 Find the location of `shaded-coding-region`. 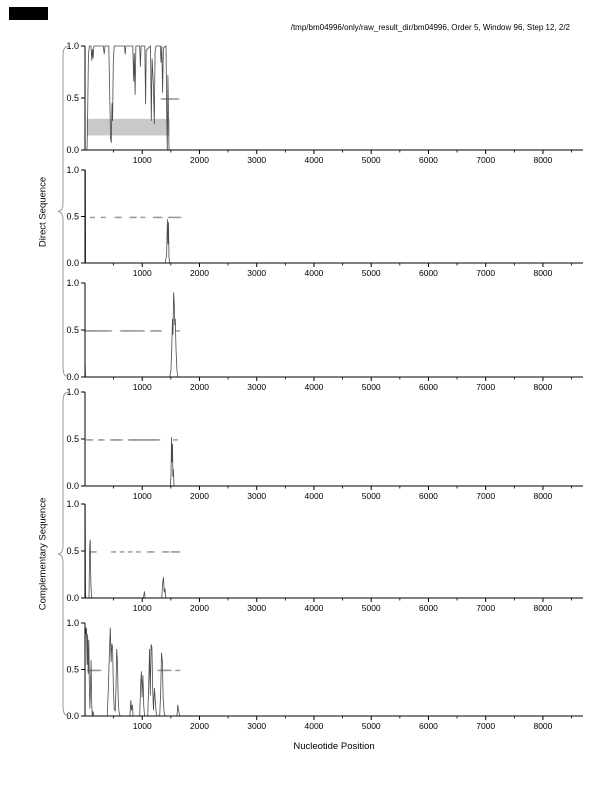

shaded-coding-region is located at coordinates (128, 127).